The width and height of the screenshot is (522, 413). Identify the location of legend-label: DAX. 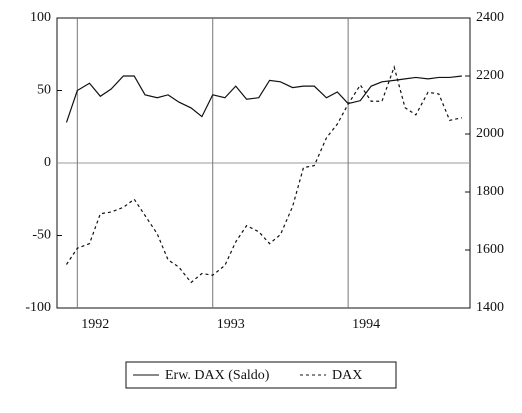
(347, 375).